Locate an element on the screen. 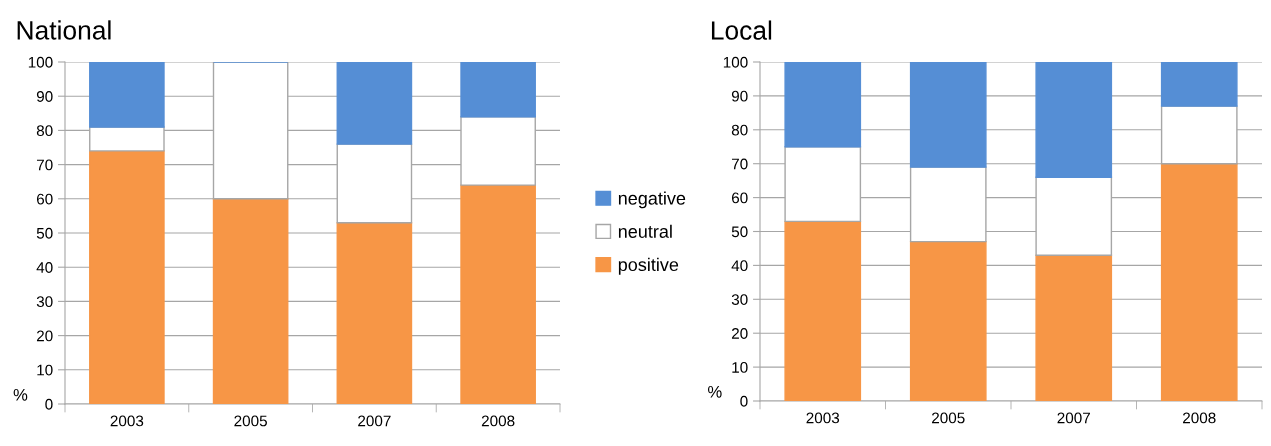 This screenshot has width=1271, height=446. legend-label: negative is located at coordinates (652, 200).